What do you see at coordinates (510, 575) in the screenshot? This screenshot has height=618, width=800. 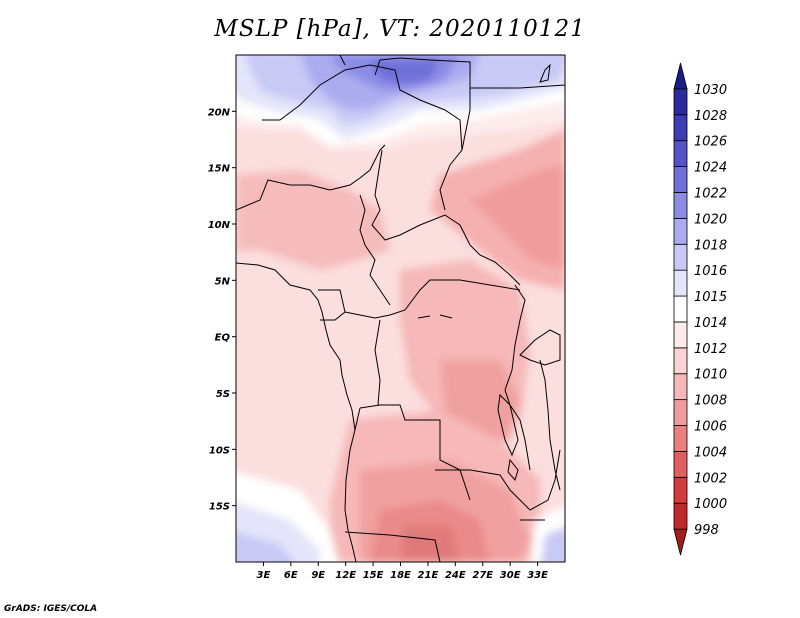 I see `lon-tick-label: 30E` at bounding box center [510, 575].